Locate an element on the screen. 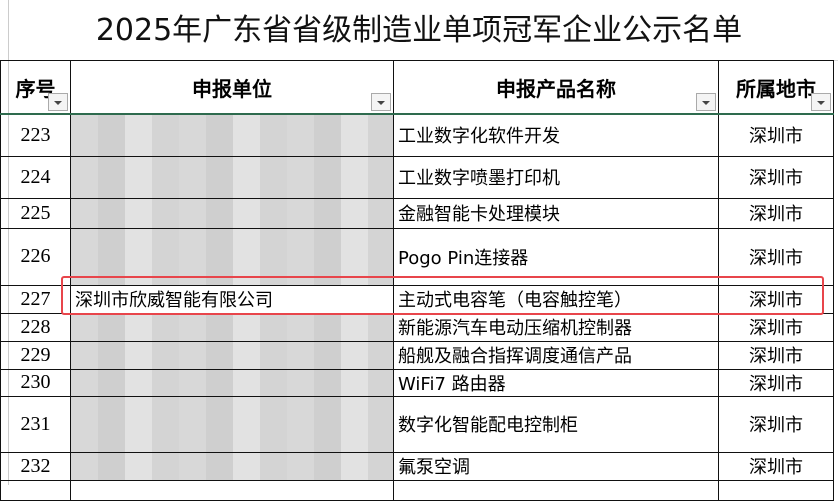 The image size is (838, 501). table-row: 227 深圳市欣威智能有限公司 主动式电容笔（电容触控笔） 深圳市 is located at coordinates (417, 299).